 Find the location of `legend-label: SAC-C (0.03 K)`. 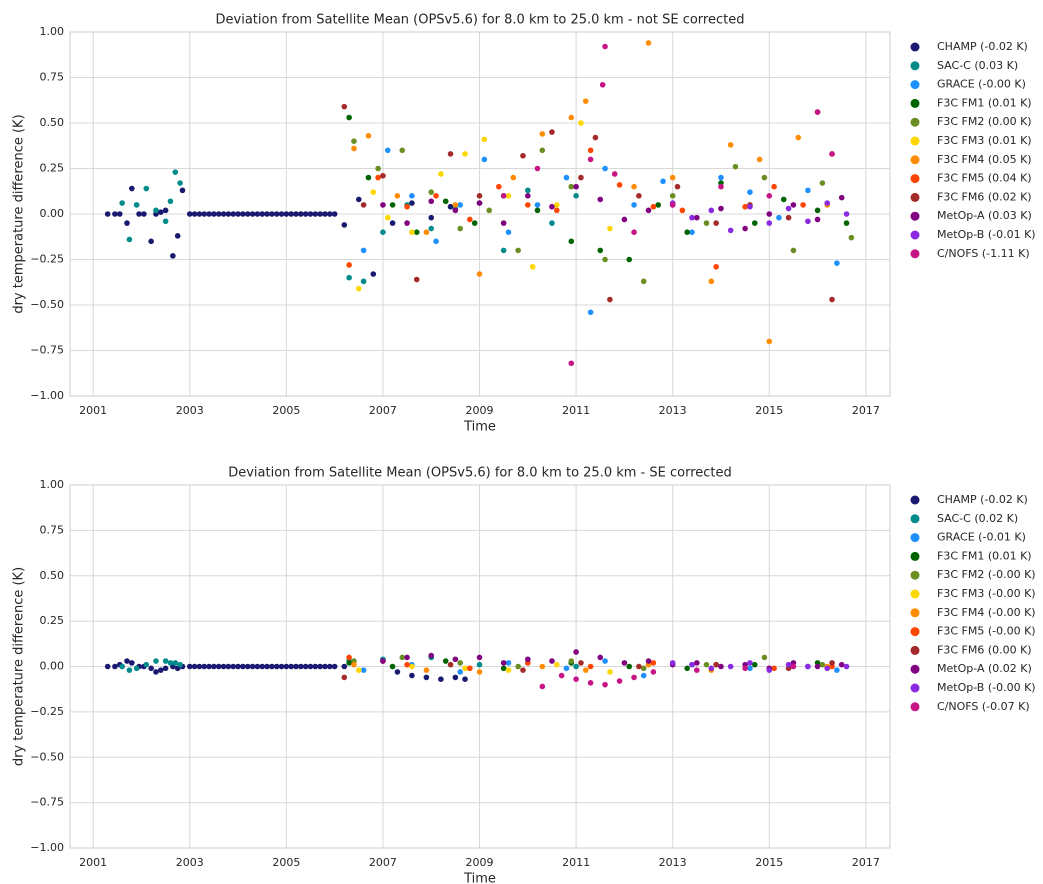

legend-label: SAC-C (0.03 K) is located at coordinates (977, 65).